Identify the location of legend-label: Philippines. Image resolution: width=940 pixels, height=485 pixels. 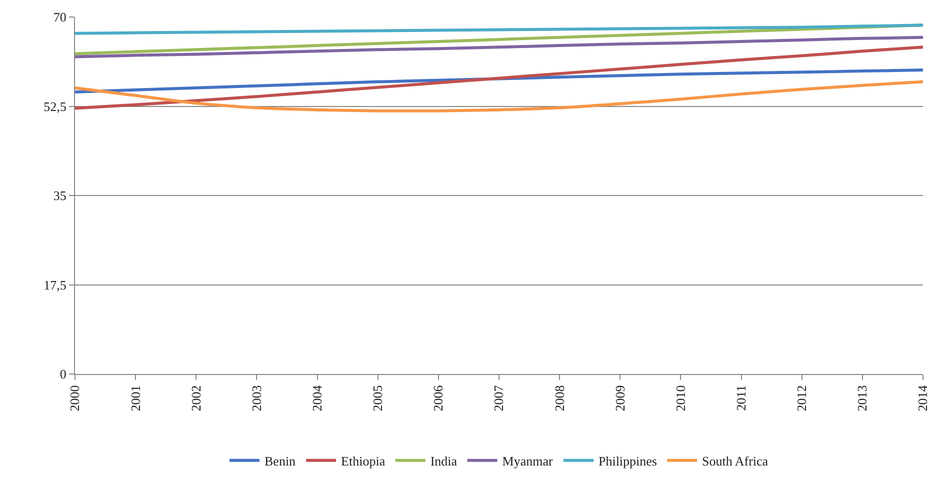
(627, 460).